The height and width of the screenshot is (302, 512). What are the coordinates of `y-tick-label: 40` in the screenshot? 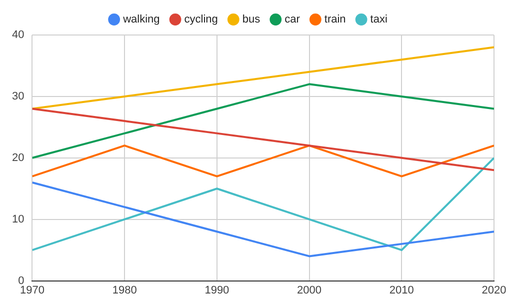 It's located at (18, 35).